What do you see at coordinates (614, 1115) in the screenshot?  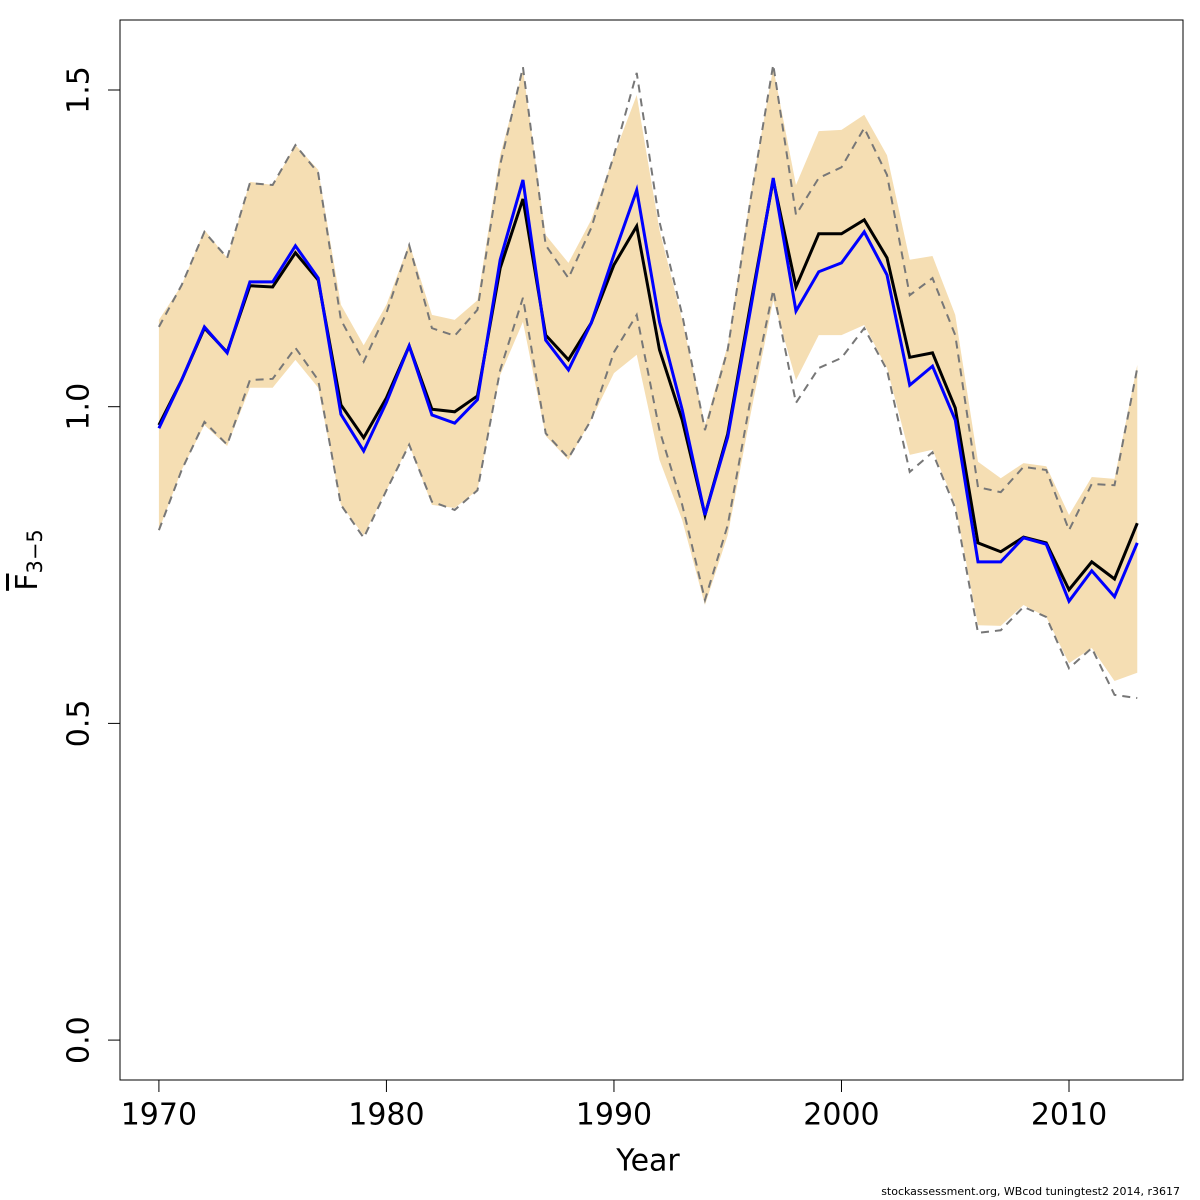 I see `x-tick-label: 1990` at bounding box center [614, 1115].